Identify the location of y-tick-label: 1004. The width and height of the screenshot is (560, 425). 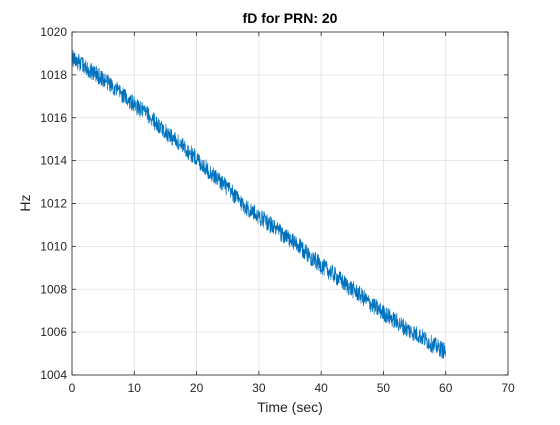
(53, 375).